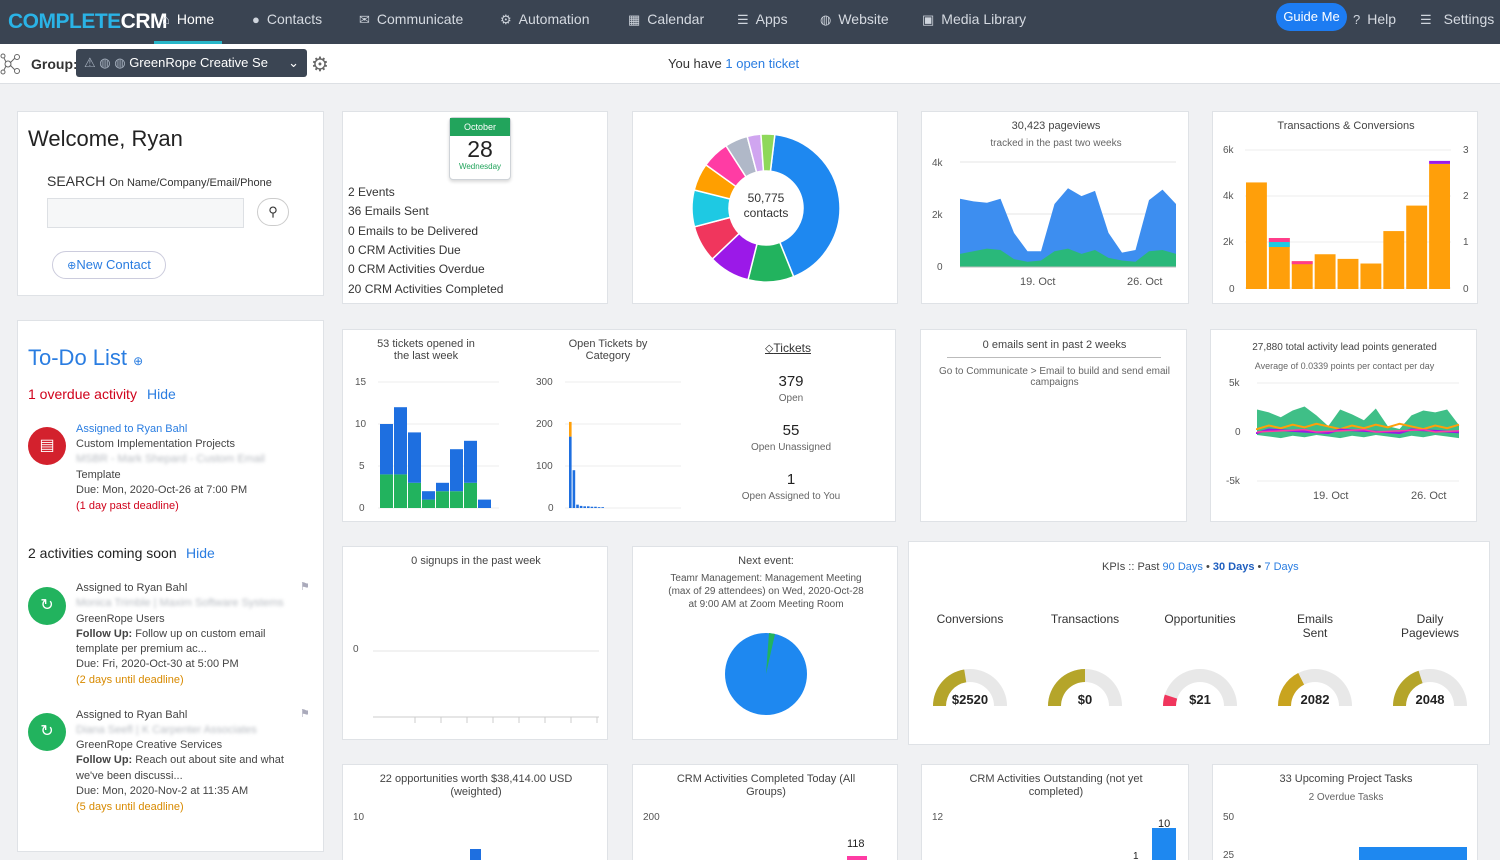 The height and width of the screenshot is (860, 1500). I want to click on divider, so click(1054, 357).